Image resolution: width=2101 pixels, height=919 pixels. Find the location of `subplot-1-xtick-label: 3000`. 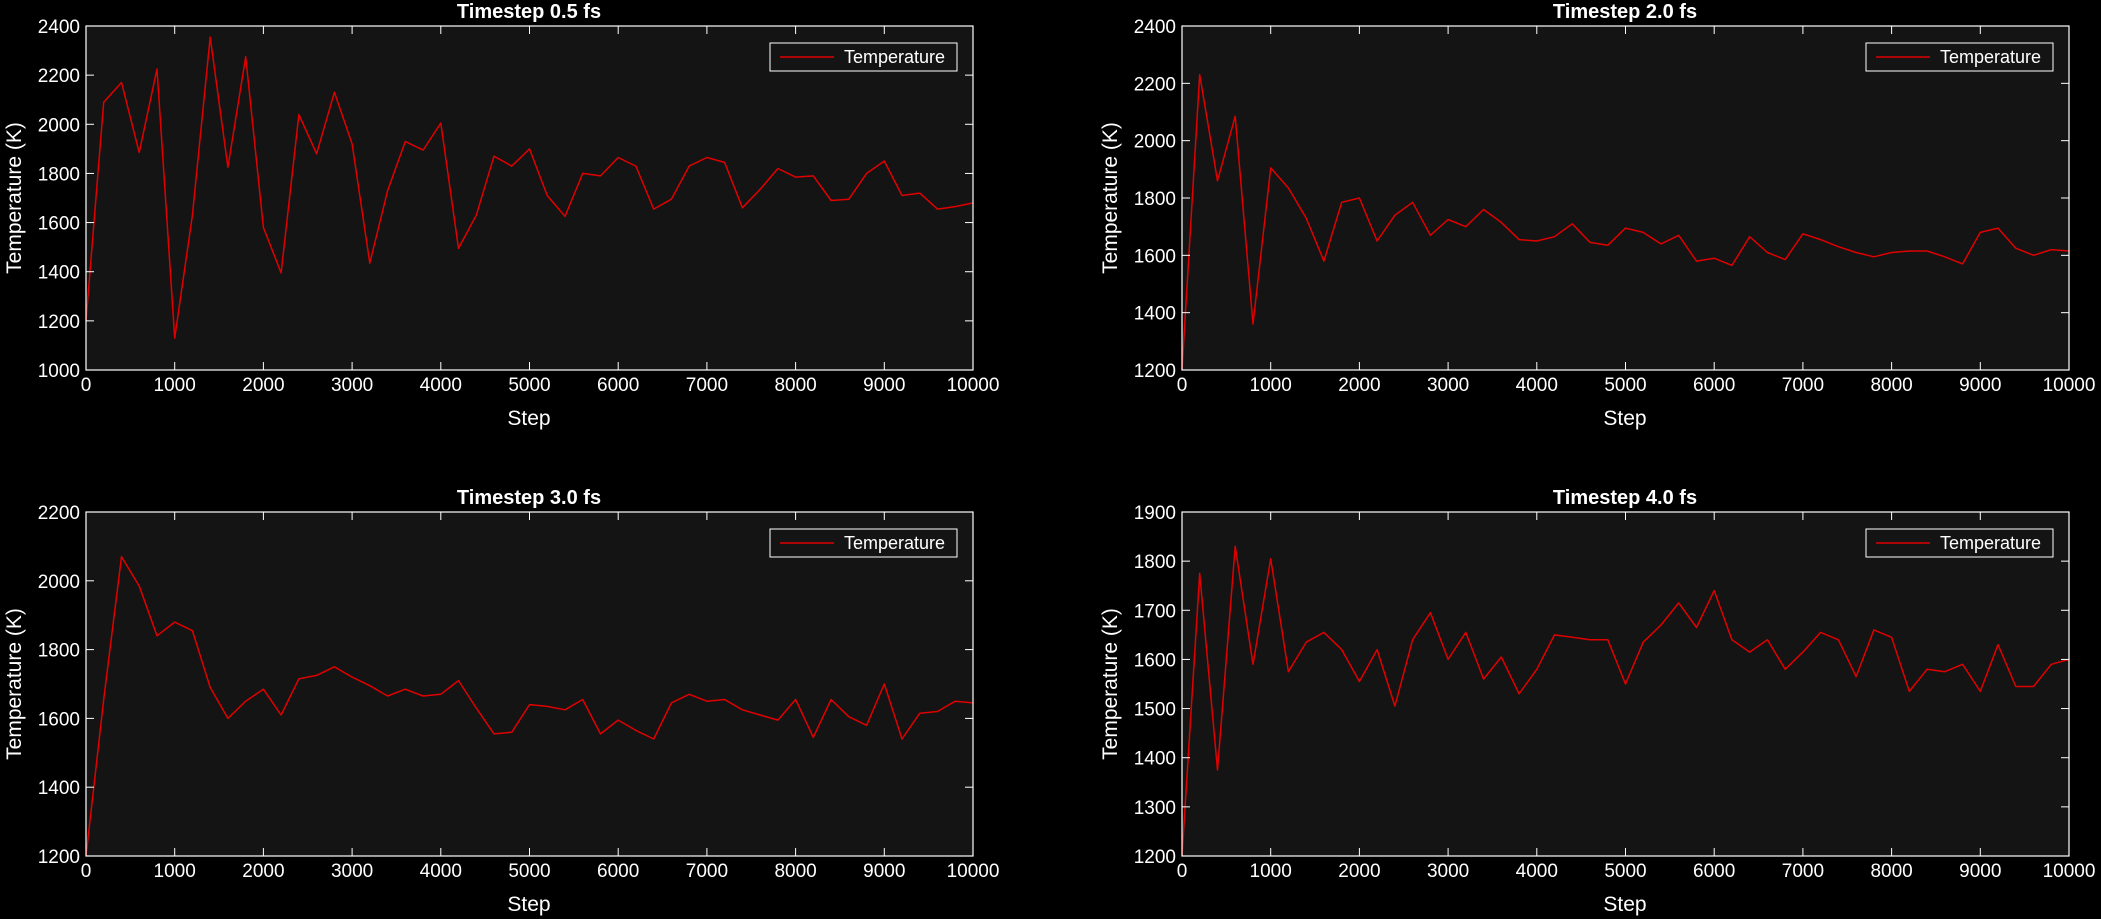

subplot-1-xtick-label: 3000 is located at coordinates (352, 385).